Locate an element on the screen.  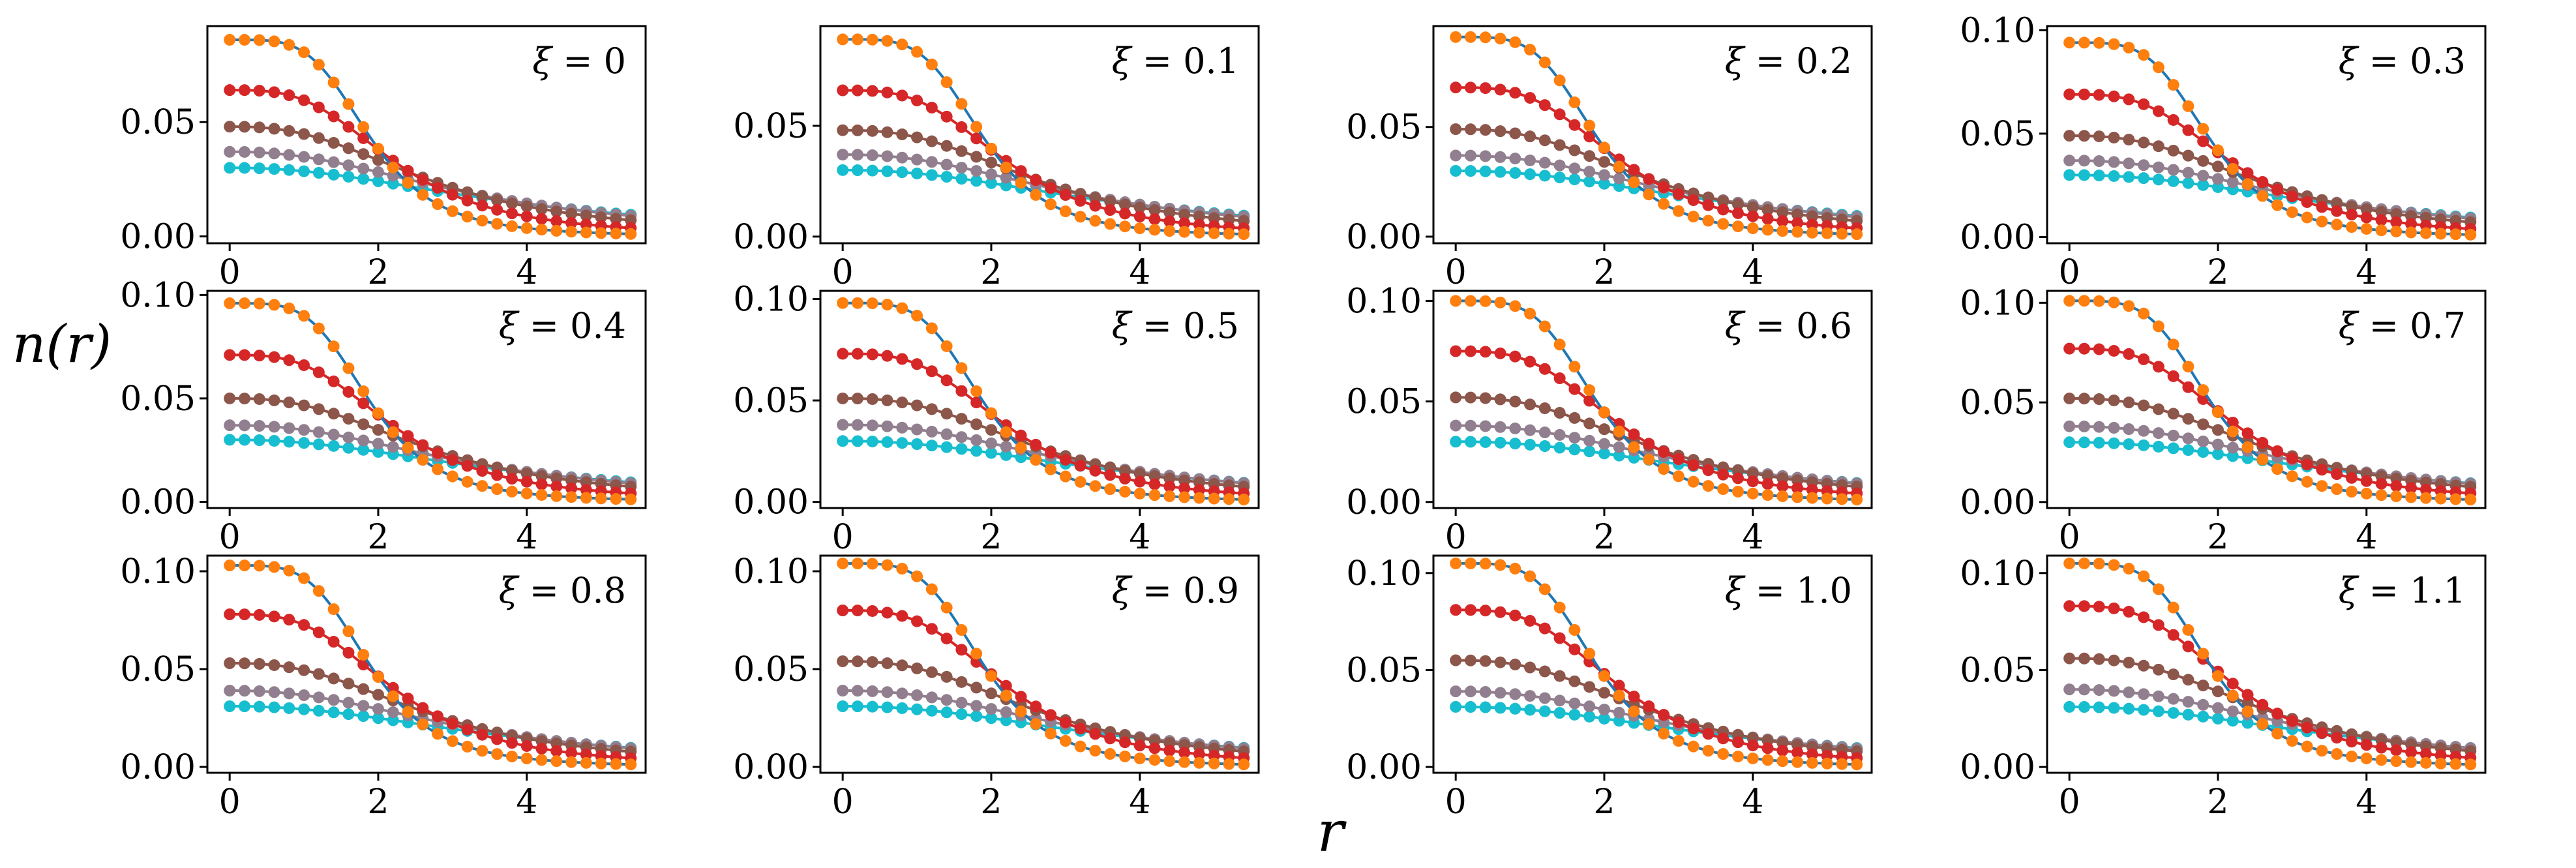
x-tick-label: 2 is located at coordinates (1604, 537).